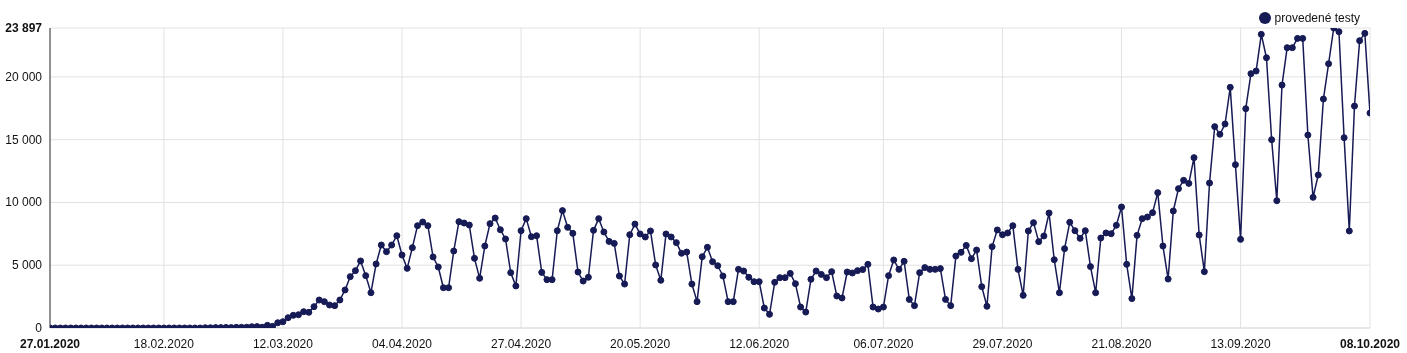  I want to click on x-tick-label: 27.01.2020, so click(50, 344).